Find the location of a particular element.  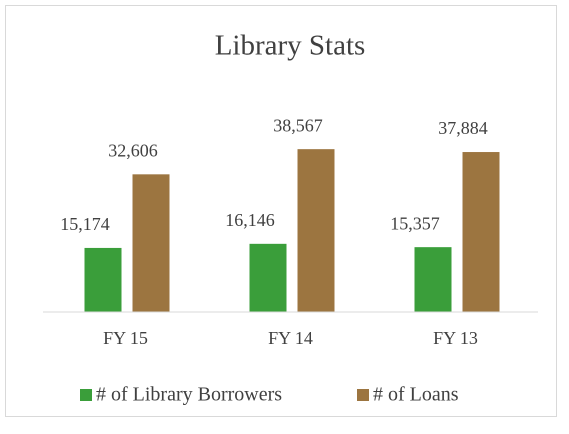

data-label: 32,606 is located at coordinates (133, 150).